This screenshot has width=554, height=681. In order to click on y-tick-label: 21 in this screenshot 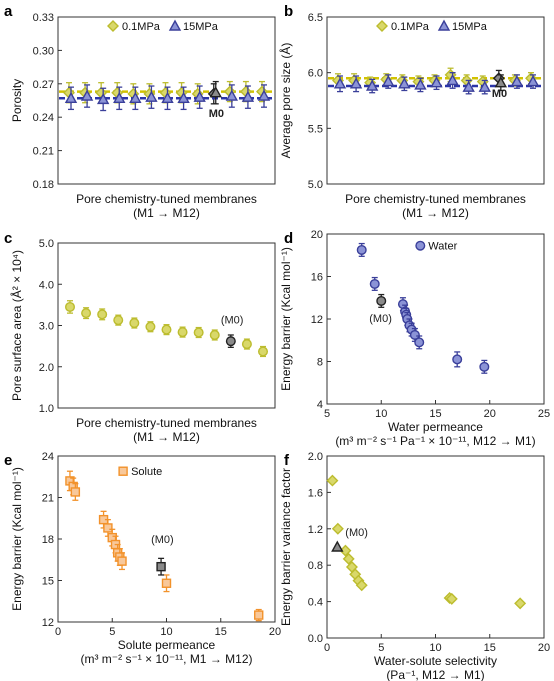, I will do `click(48, 499)`.